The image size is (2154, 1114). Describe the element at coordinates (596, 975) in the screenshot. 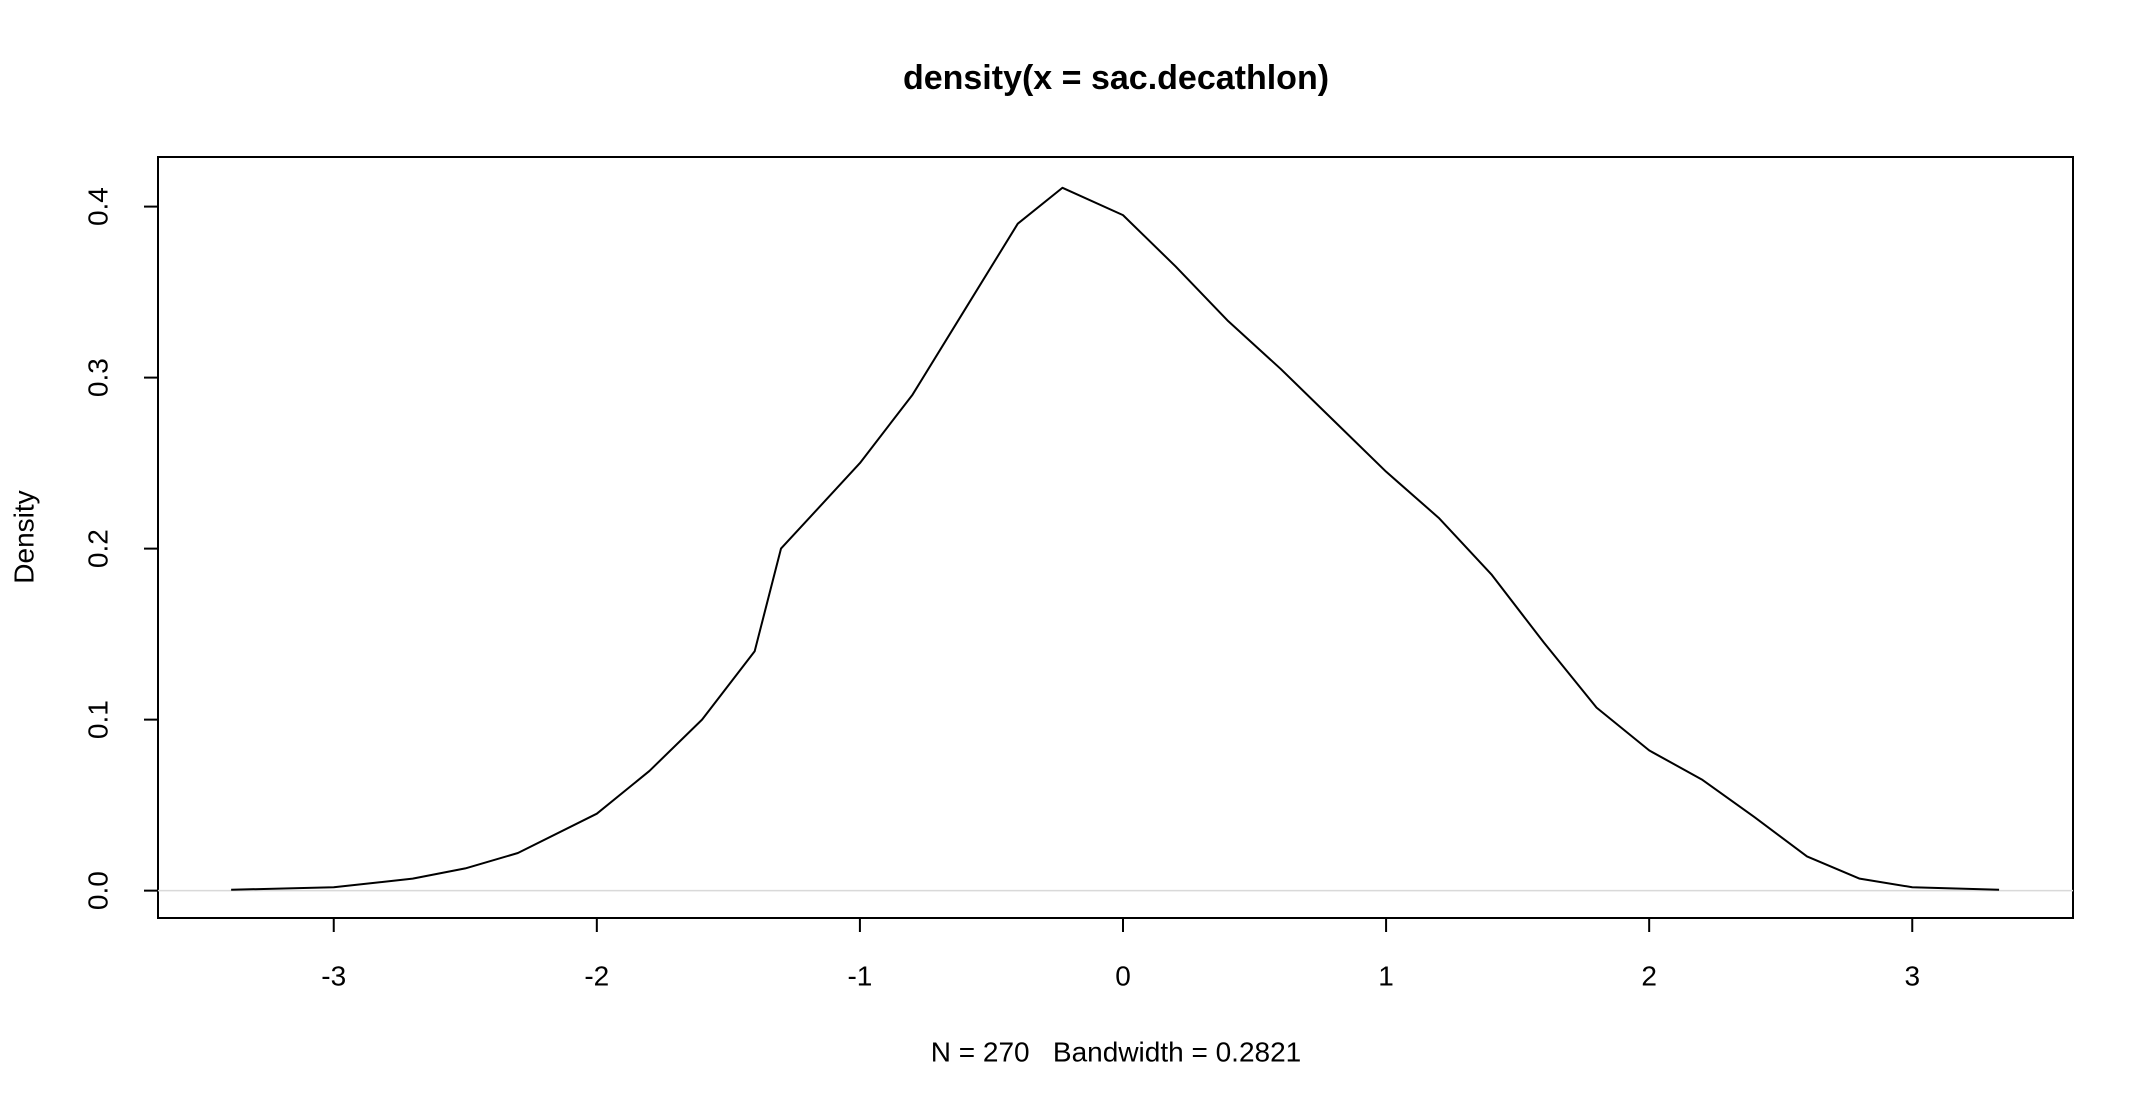

I see `x-tick-label: -2` at that location.